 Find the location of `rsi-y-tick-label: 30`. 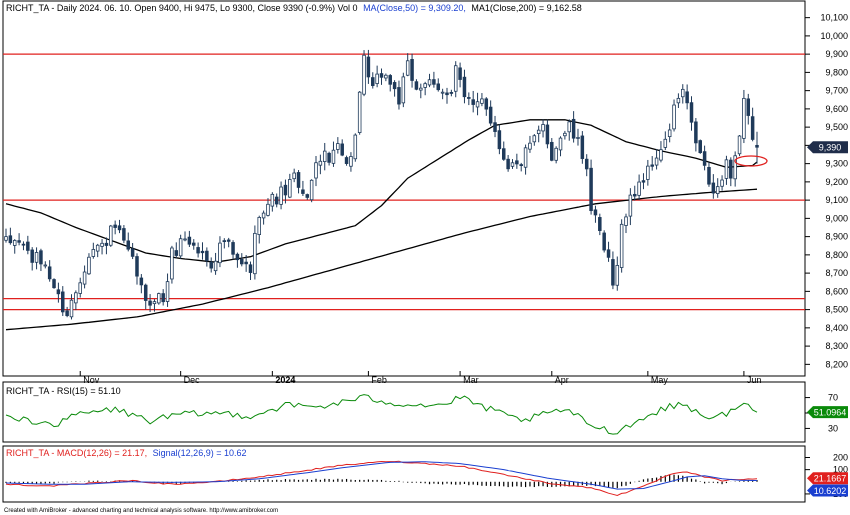

rsi-y-tick-label: 30 is located at coordinates (833, 428).